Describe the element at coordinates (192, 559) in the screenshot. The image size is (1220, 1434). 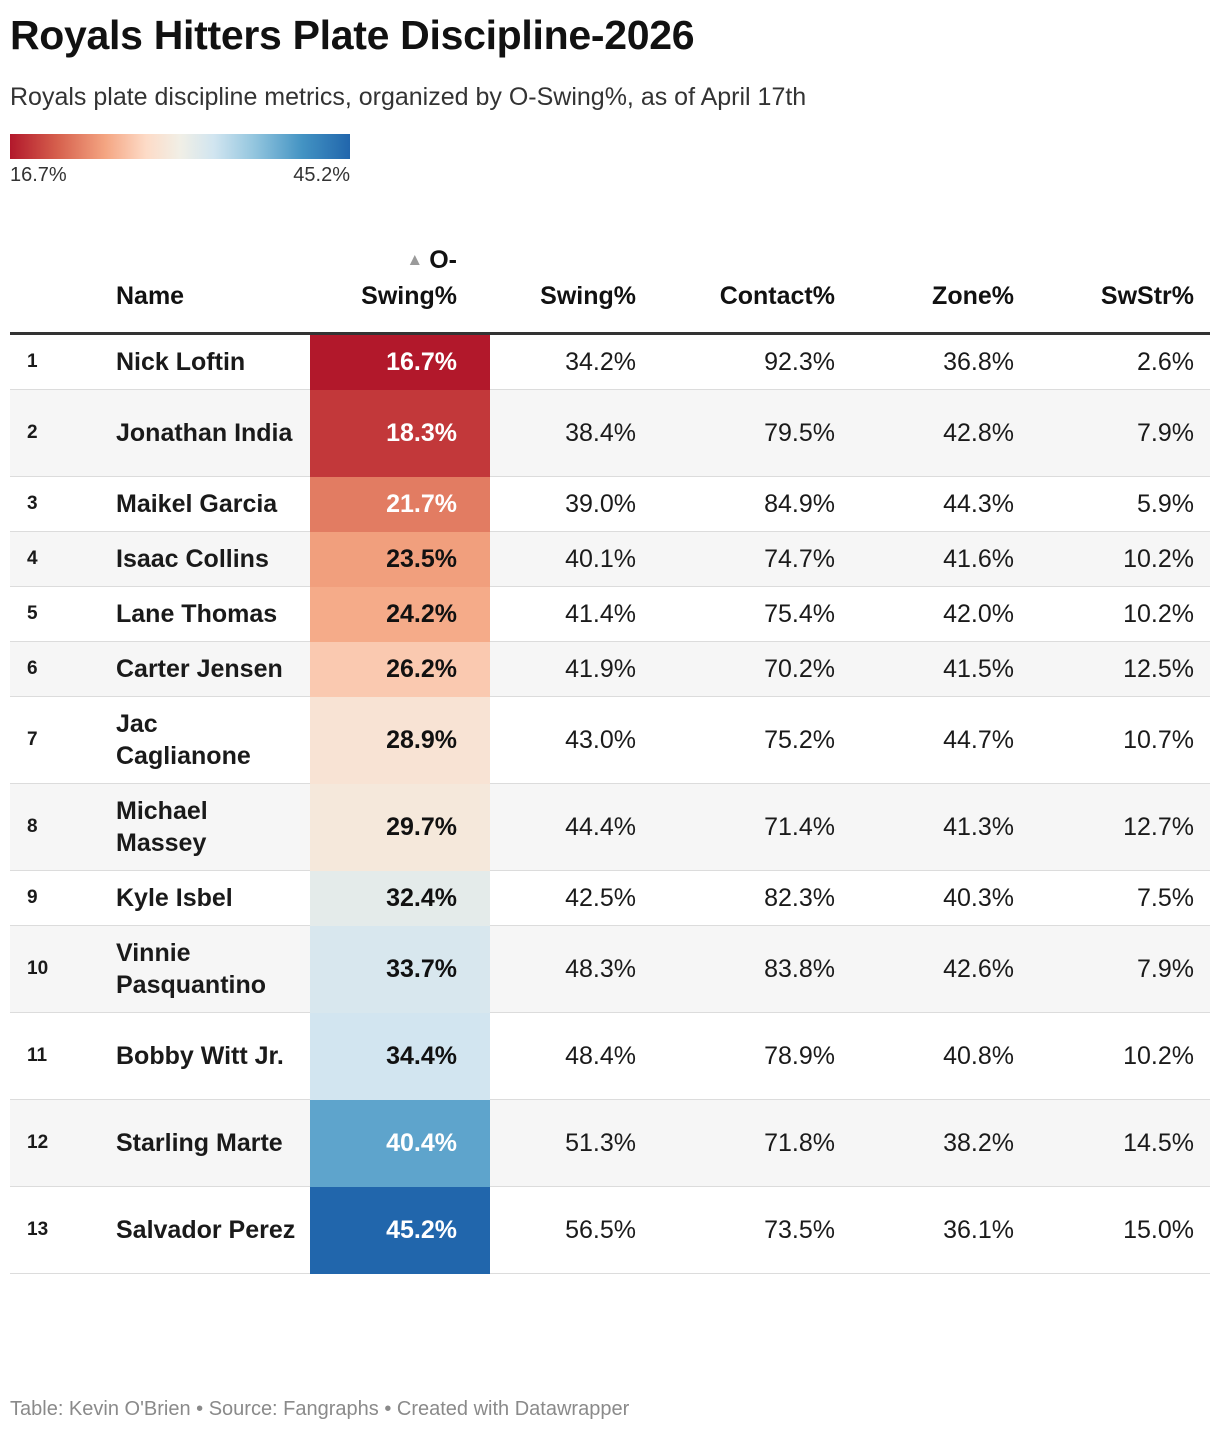
I see `player-name-cell: Isaac Collins` at that location.